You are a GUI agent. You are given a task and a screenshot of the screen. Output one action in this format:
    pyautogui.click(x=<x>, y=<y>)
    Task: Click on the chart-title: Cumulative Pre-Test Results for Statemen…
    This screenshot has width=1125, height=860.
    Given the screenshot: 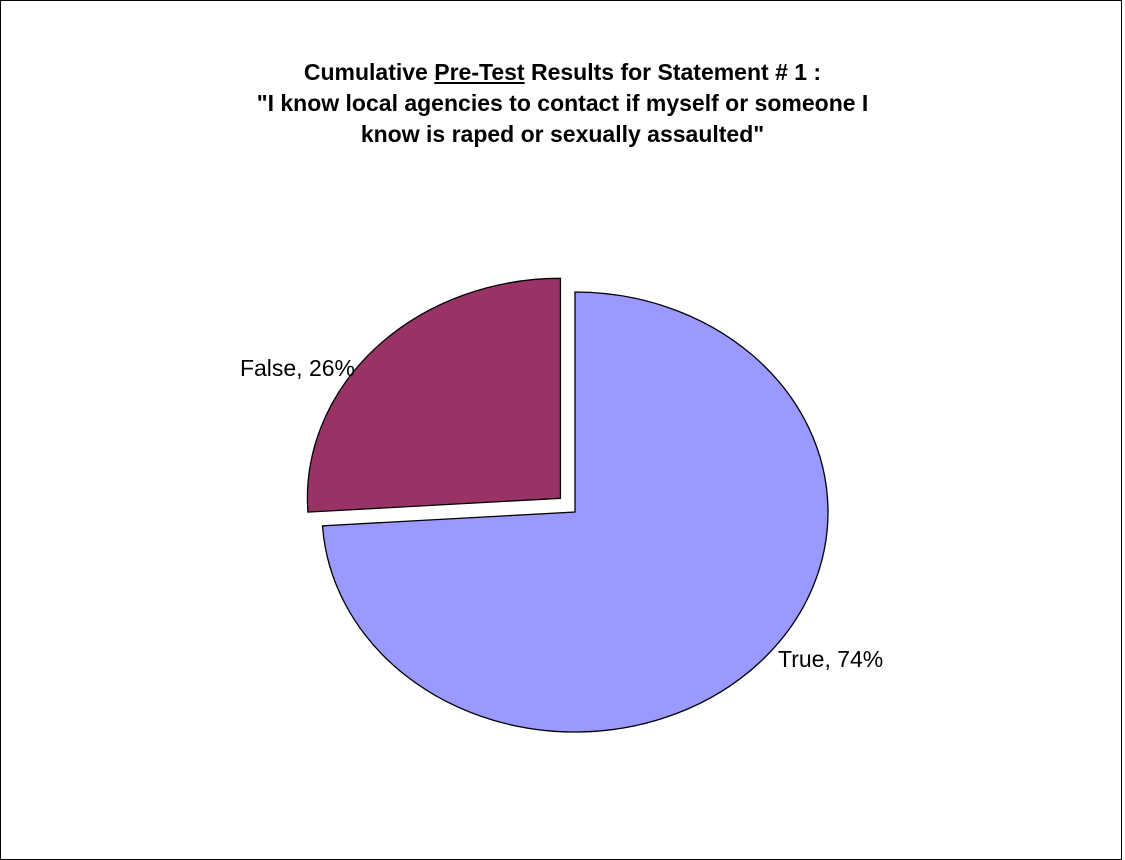 What is the action you would take?
    pyautogui.click(x=562, y=103)
    